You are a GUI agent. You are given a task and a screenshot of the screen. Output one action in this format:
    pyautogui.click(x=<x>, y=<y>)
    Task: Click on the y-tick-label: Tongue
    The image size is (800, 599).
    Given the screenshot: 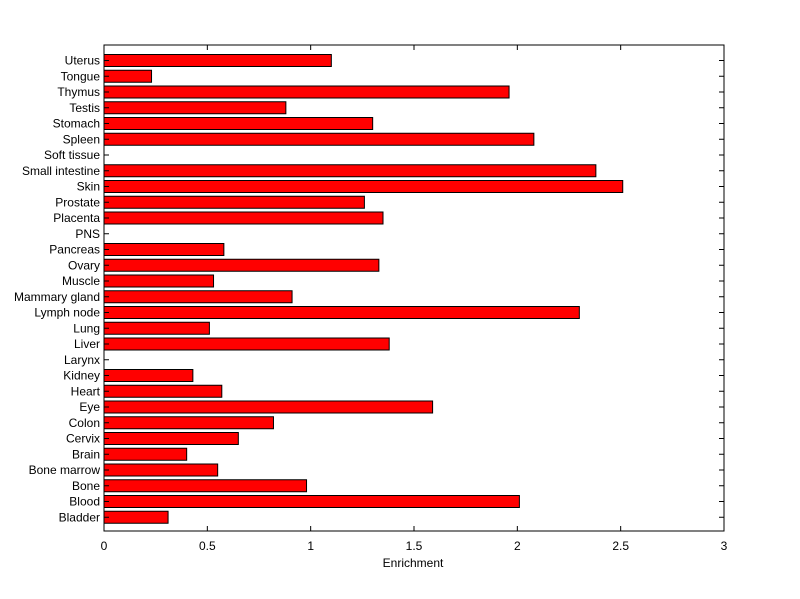 What is the action you would take?
    pyautogui.click(x=81, y=76)
    